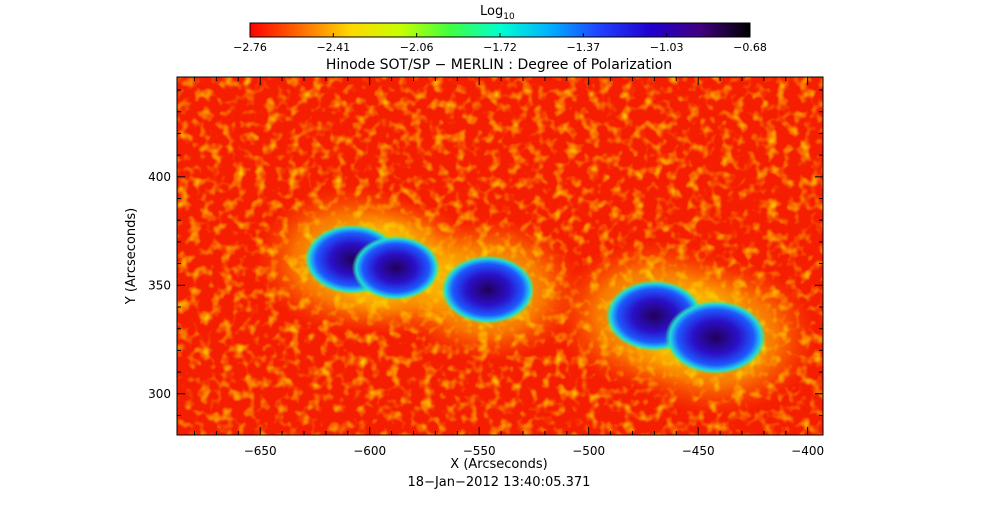  What do you see at coordinates (369, 451) in the screenshot?
I see `x-tick-label: −600` at bounding box center [369, 451].